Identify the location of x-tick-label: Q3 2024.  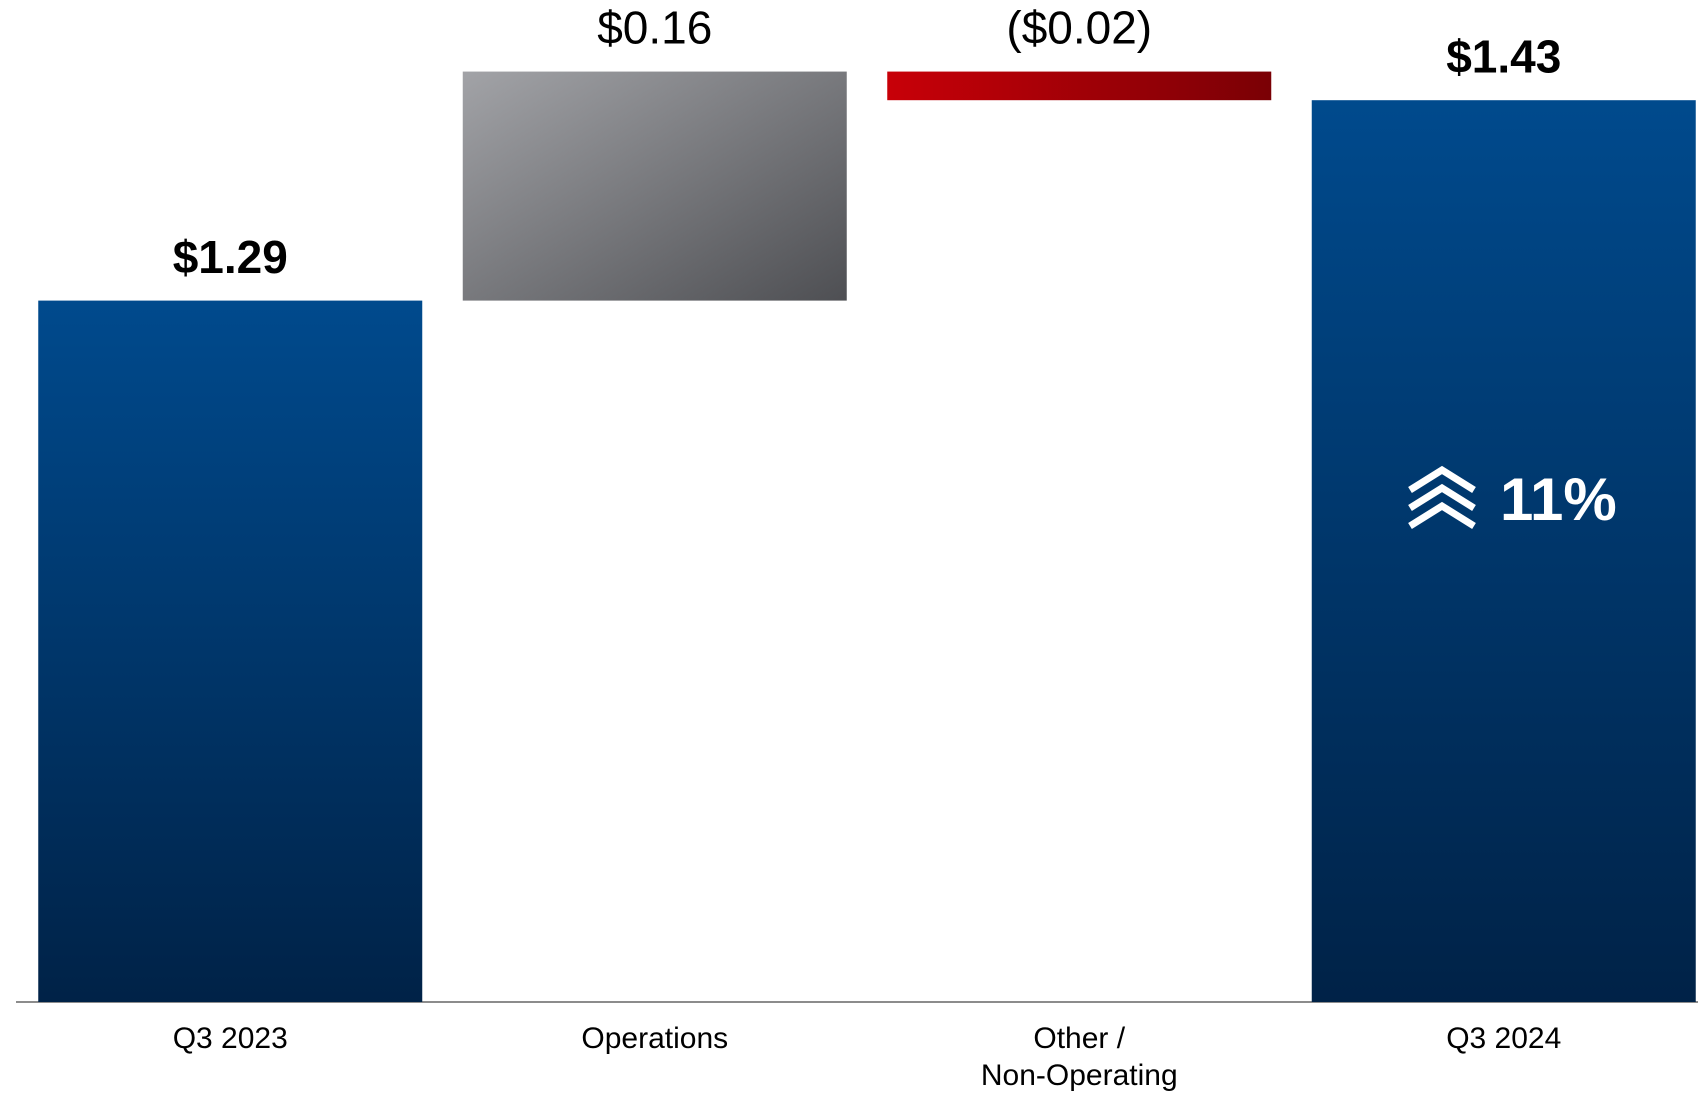
(1503, 1038).